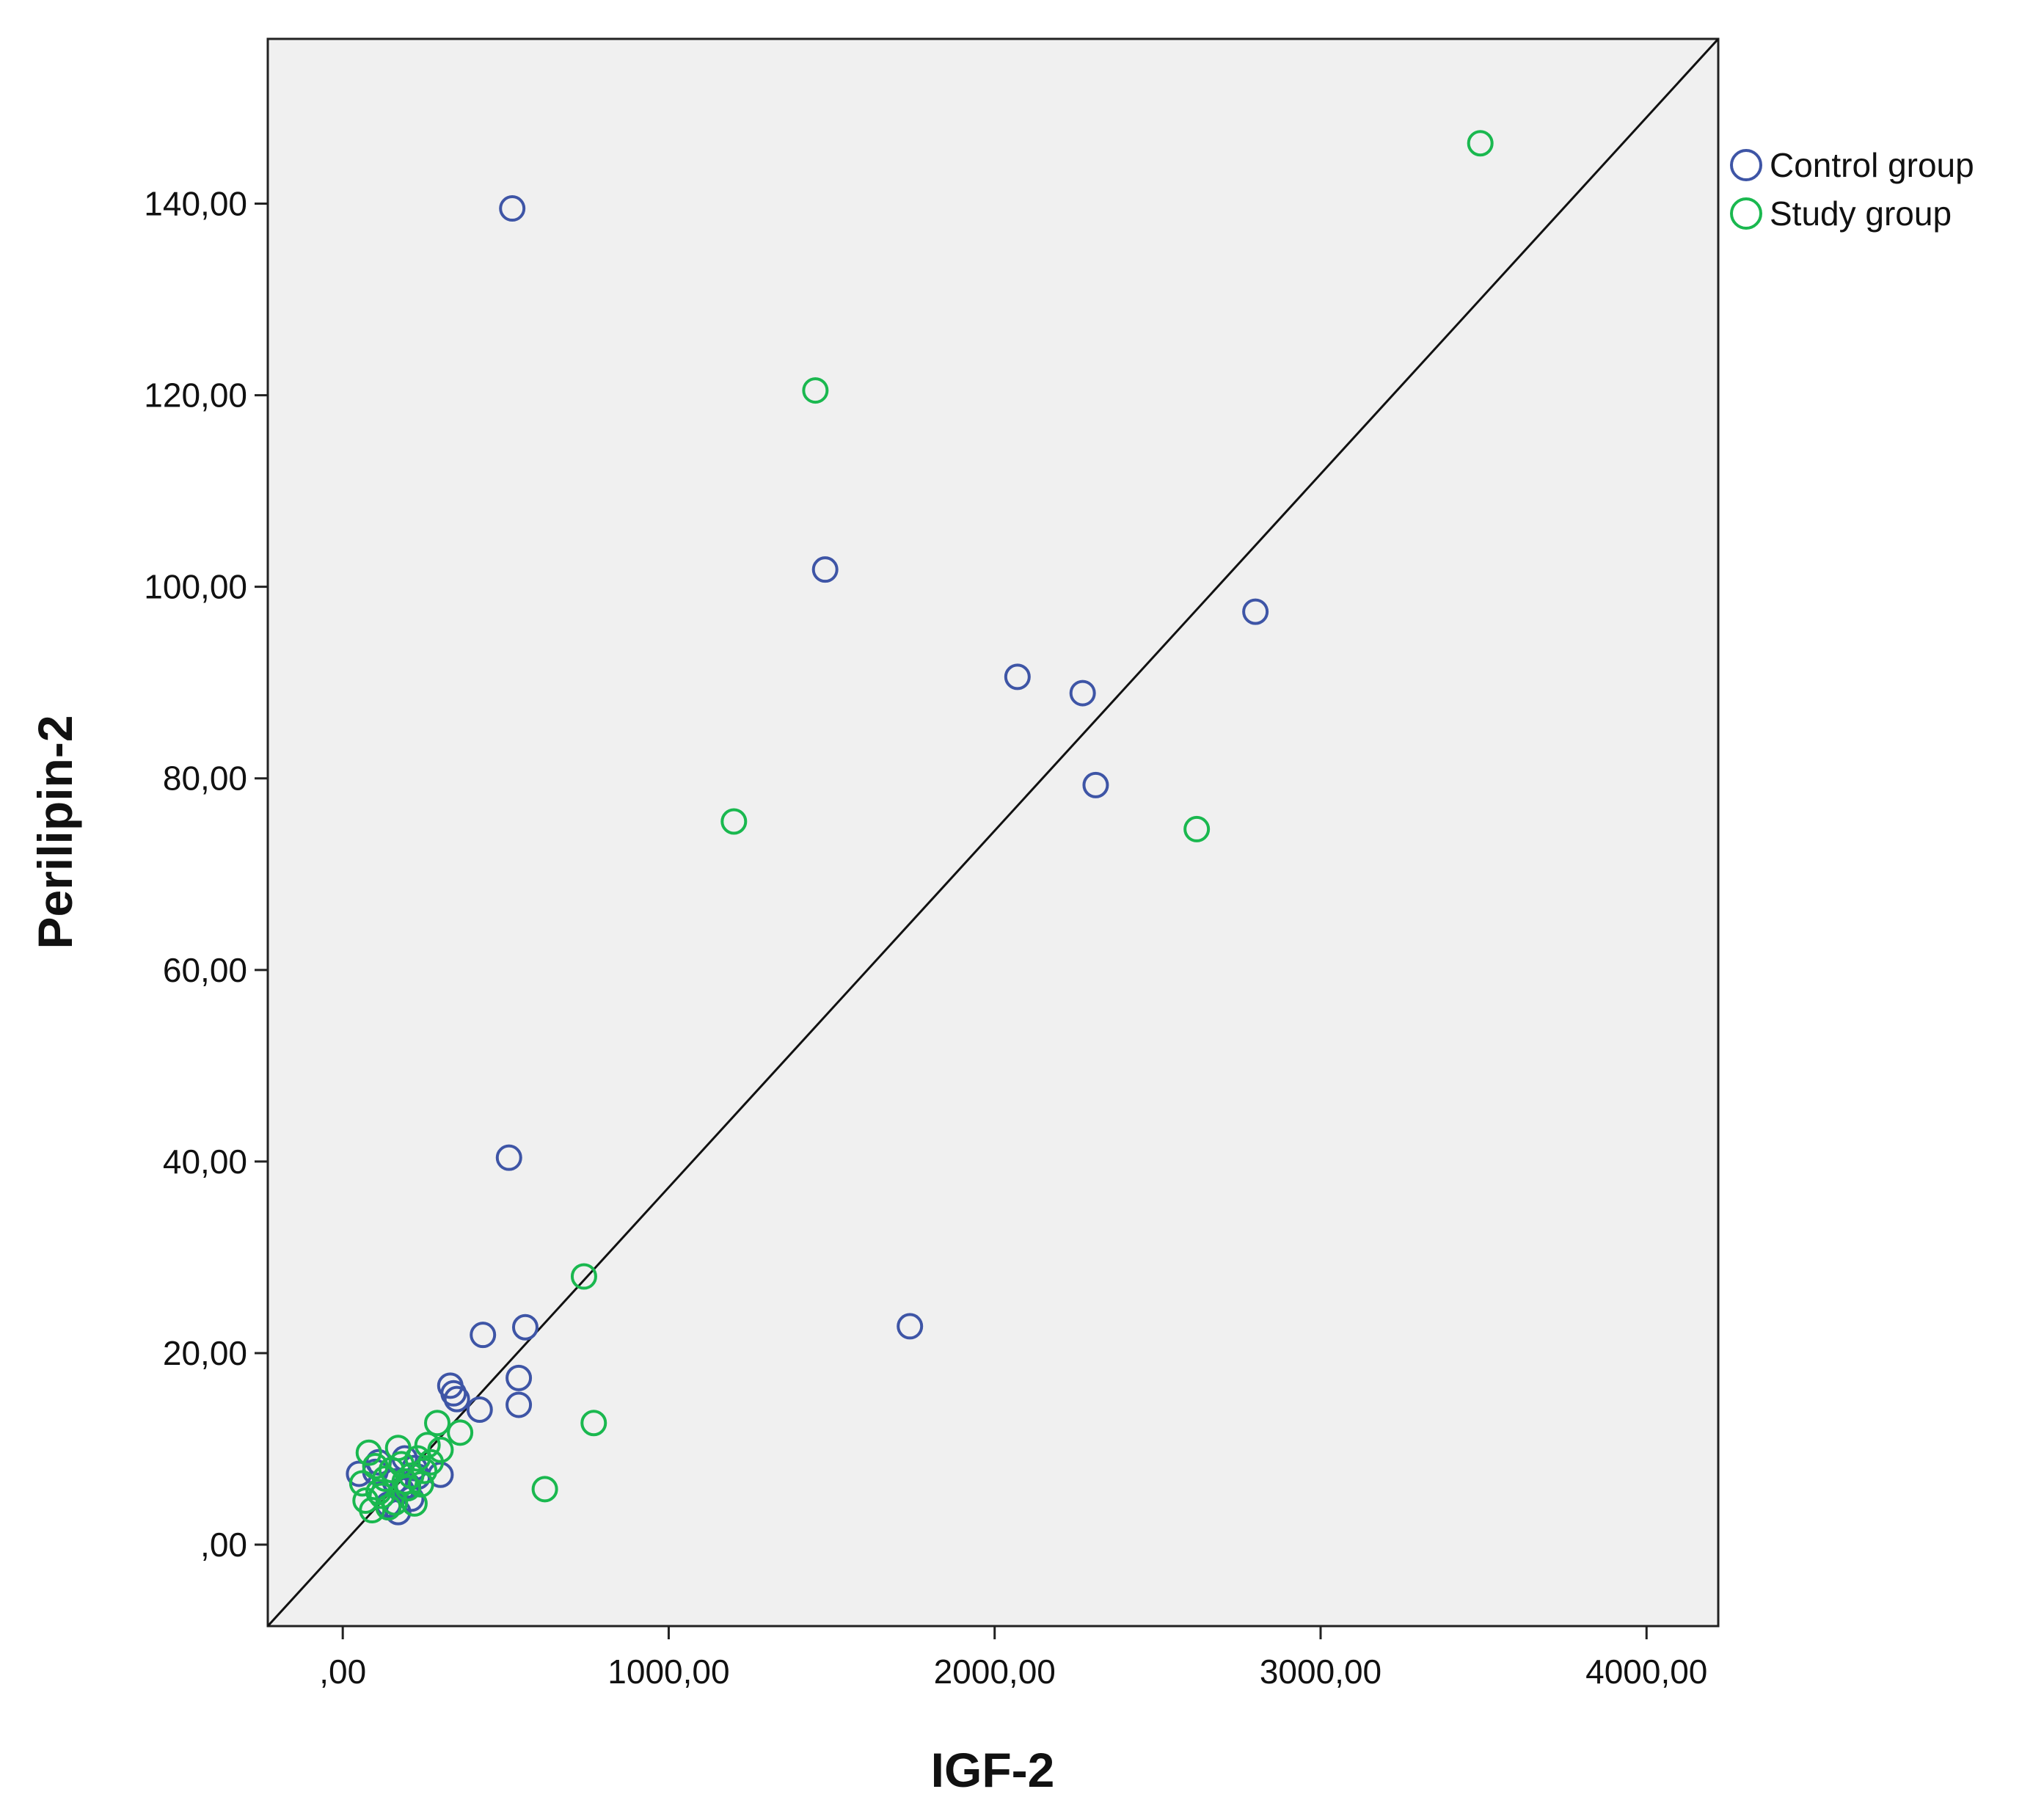  Describe the element at coordinates (205, 1162) in the screenshot. I see `y-tick-label: 40,00` at that location.